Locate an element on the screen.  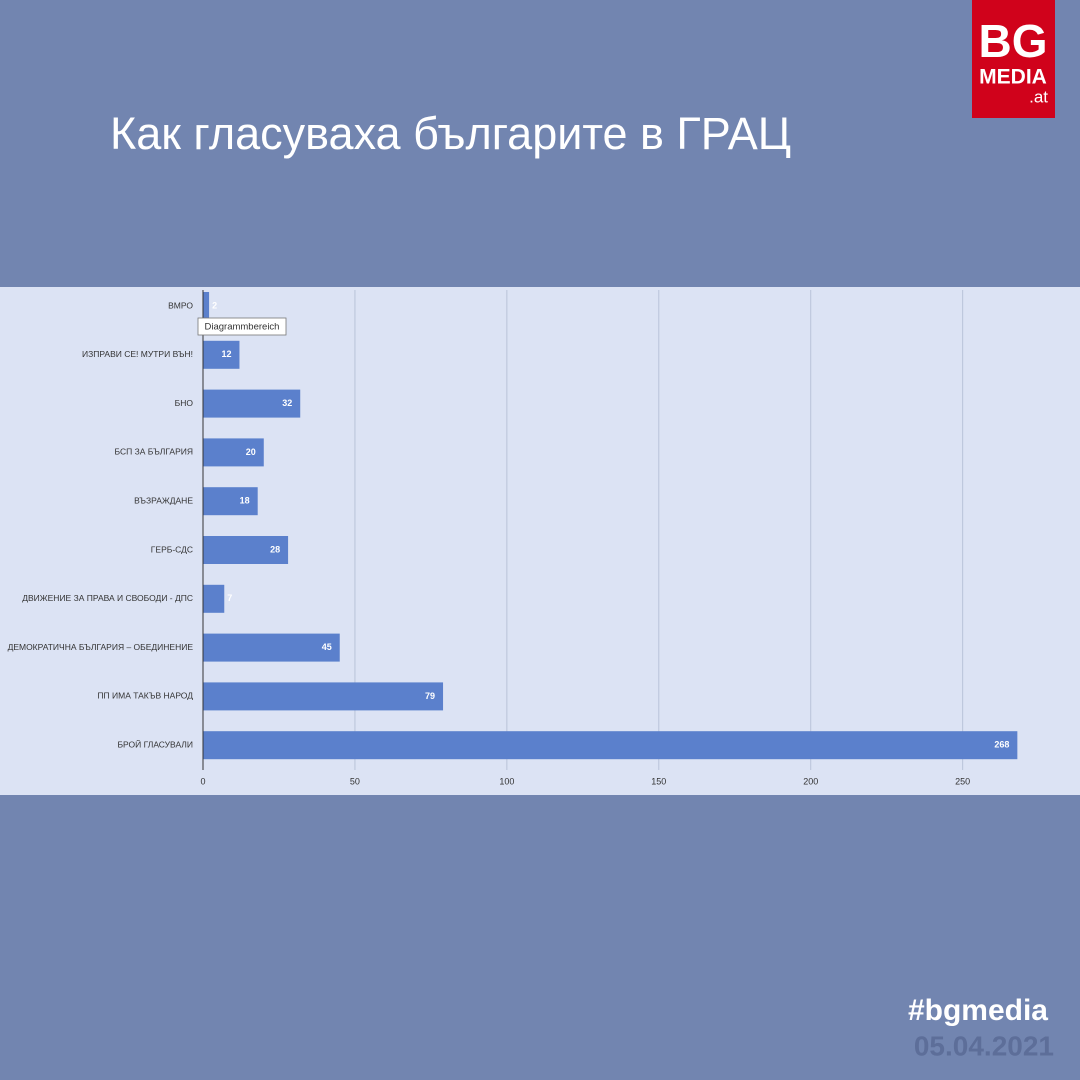
value-label: 12 is located at coordinates (226, 354).